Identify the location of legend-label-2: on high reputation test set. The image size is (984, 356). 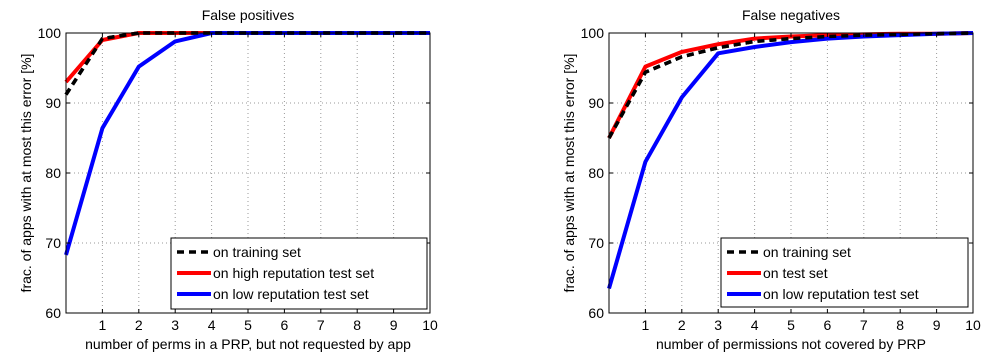
(293, 273).